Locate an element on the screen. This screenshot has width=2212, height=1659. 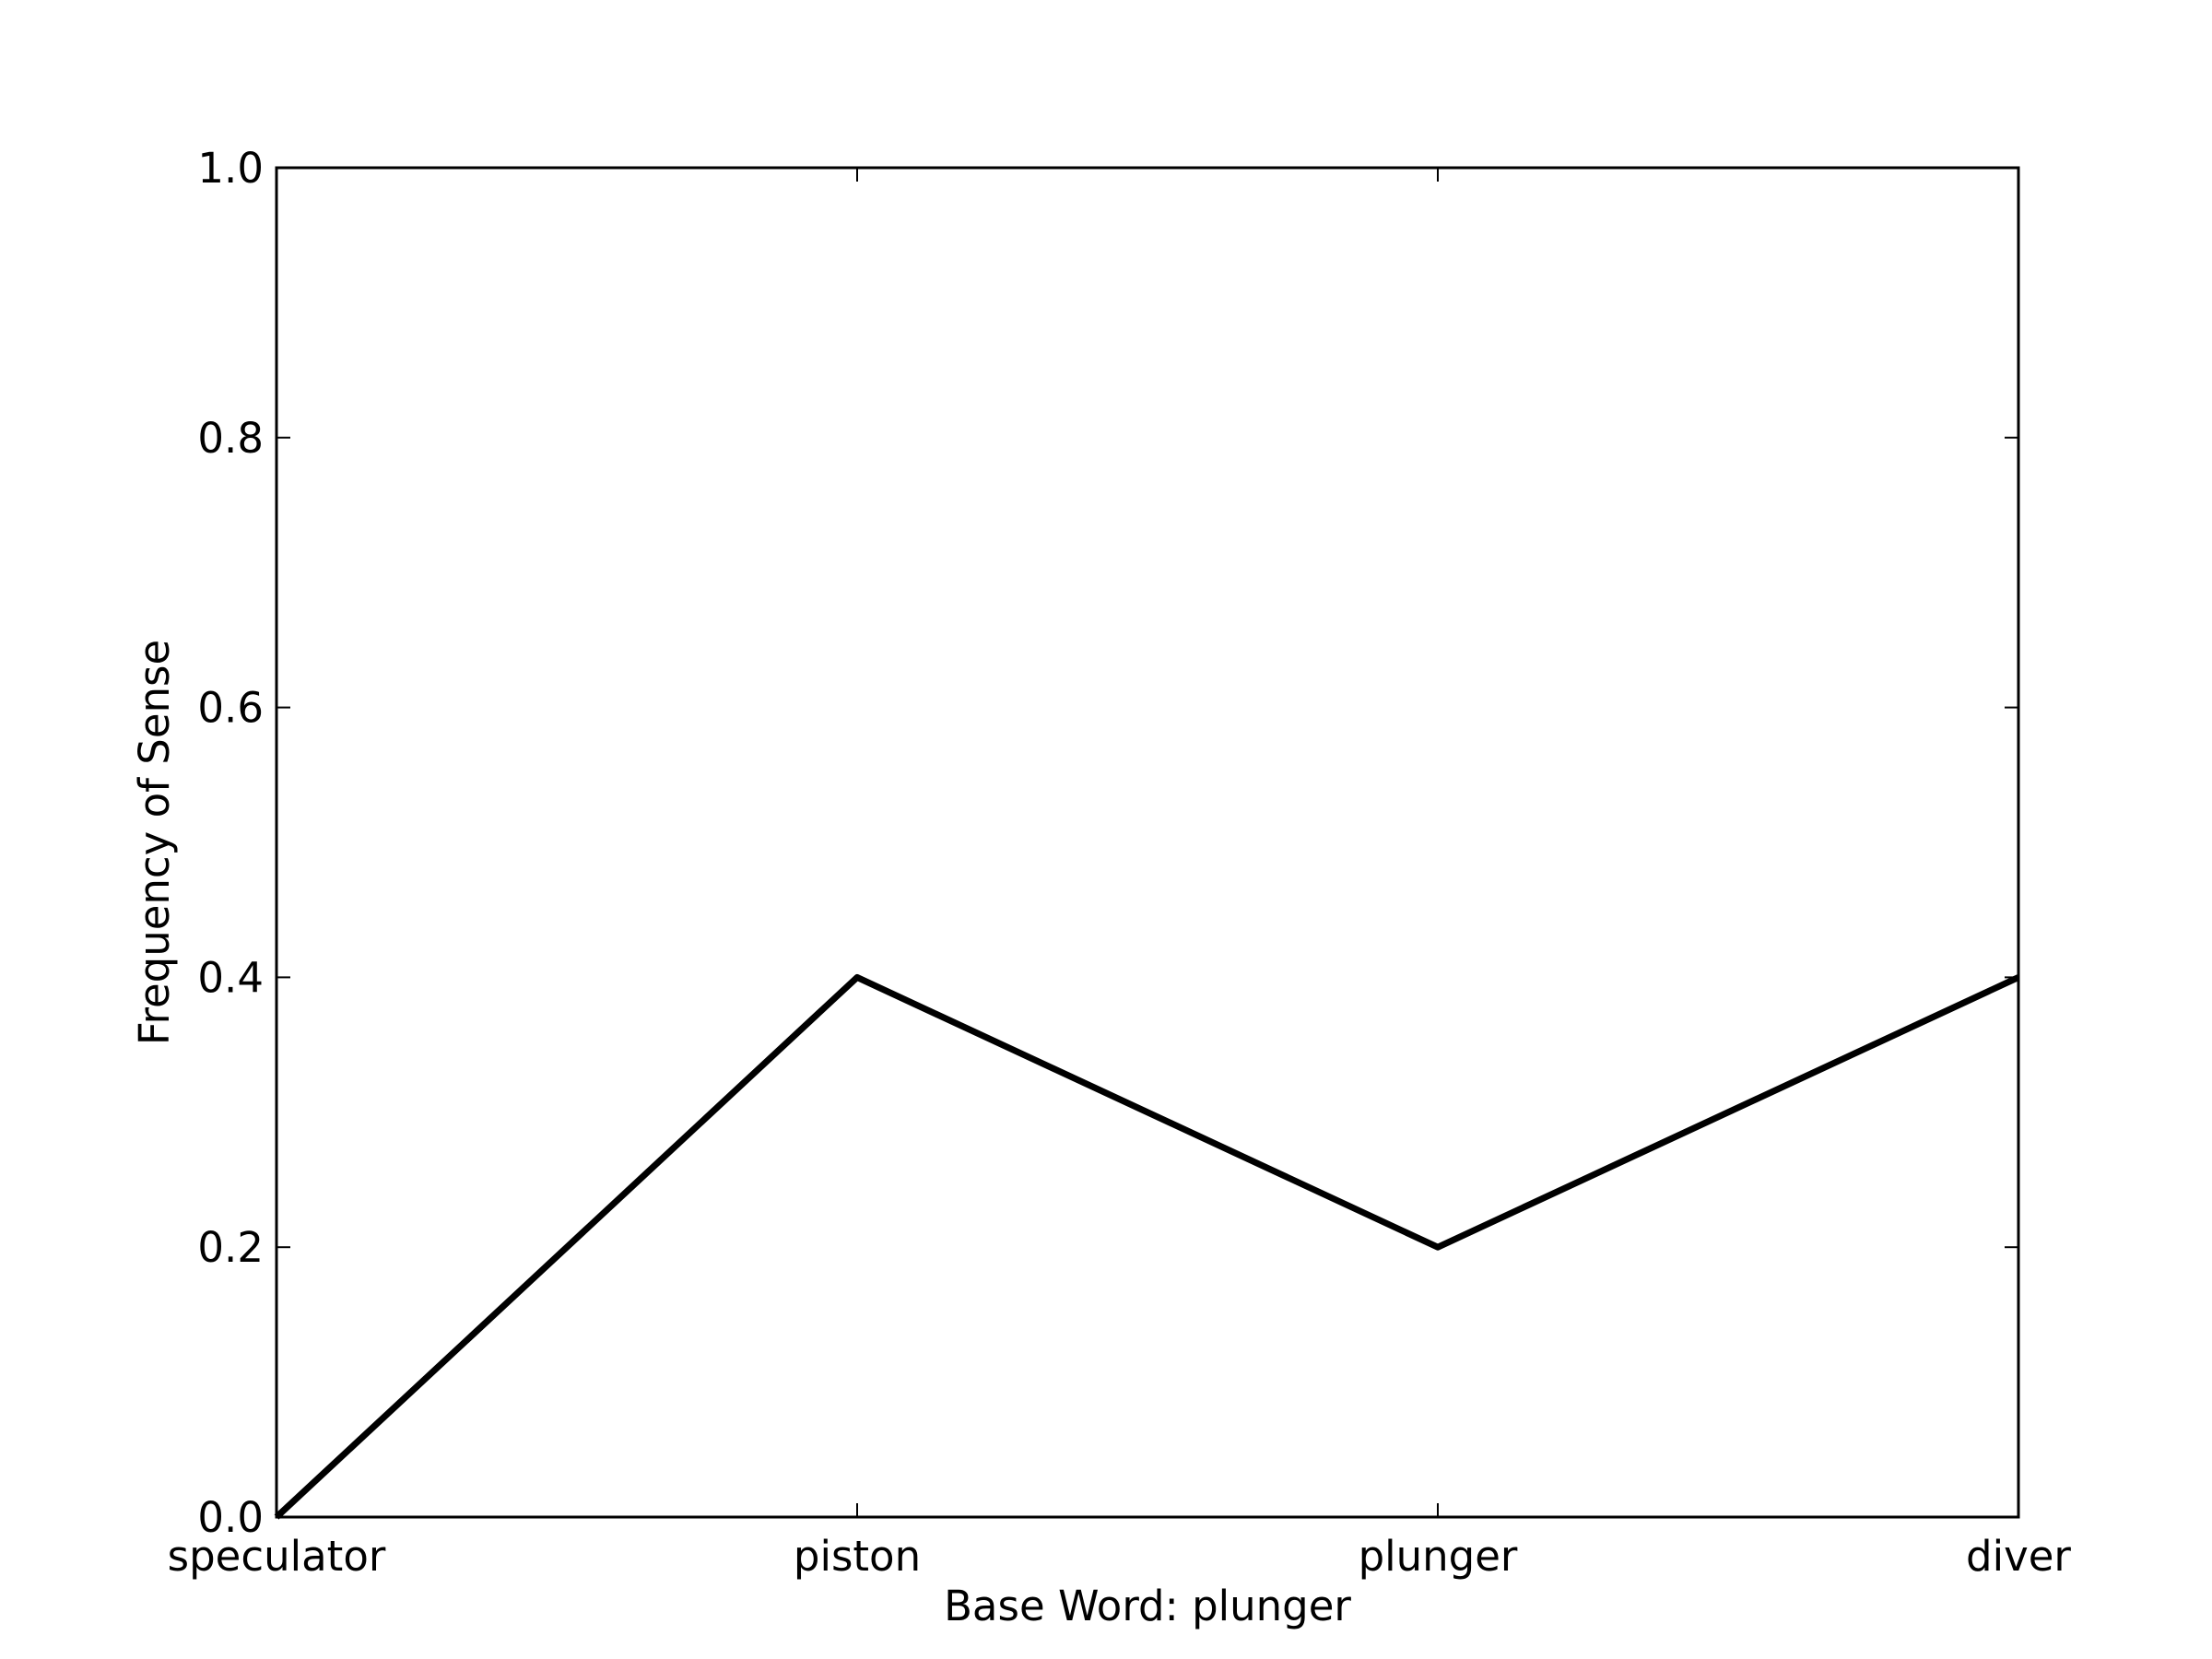
x-tick-label: speculator is located at coordinates (277, 1556).